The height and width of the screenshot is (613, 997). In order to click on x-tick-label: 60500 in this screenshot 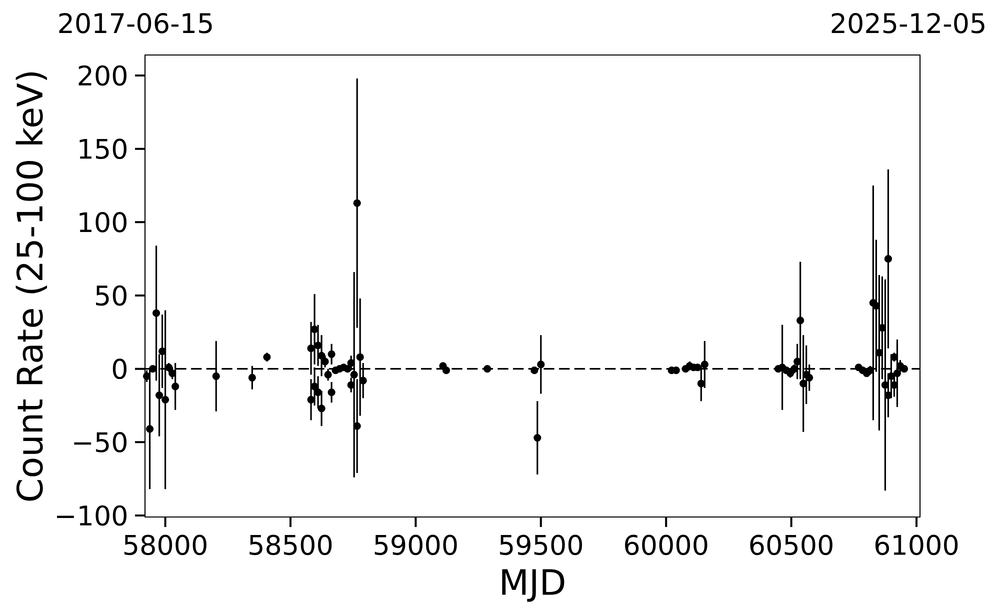, I will do `click(791, 545)`.